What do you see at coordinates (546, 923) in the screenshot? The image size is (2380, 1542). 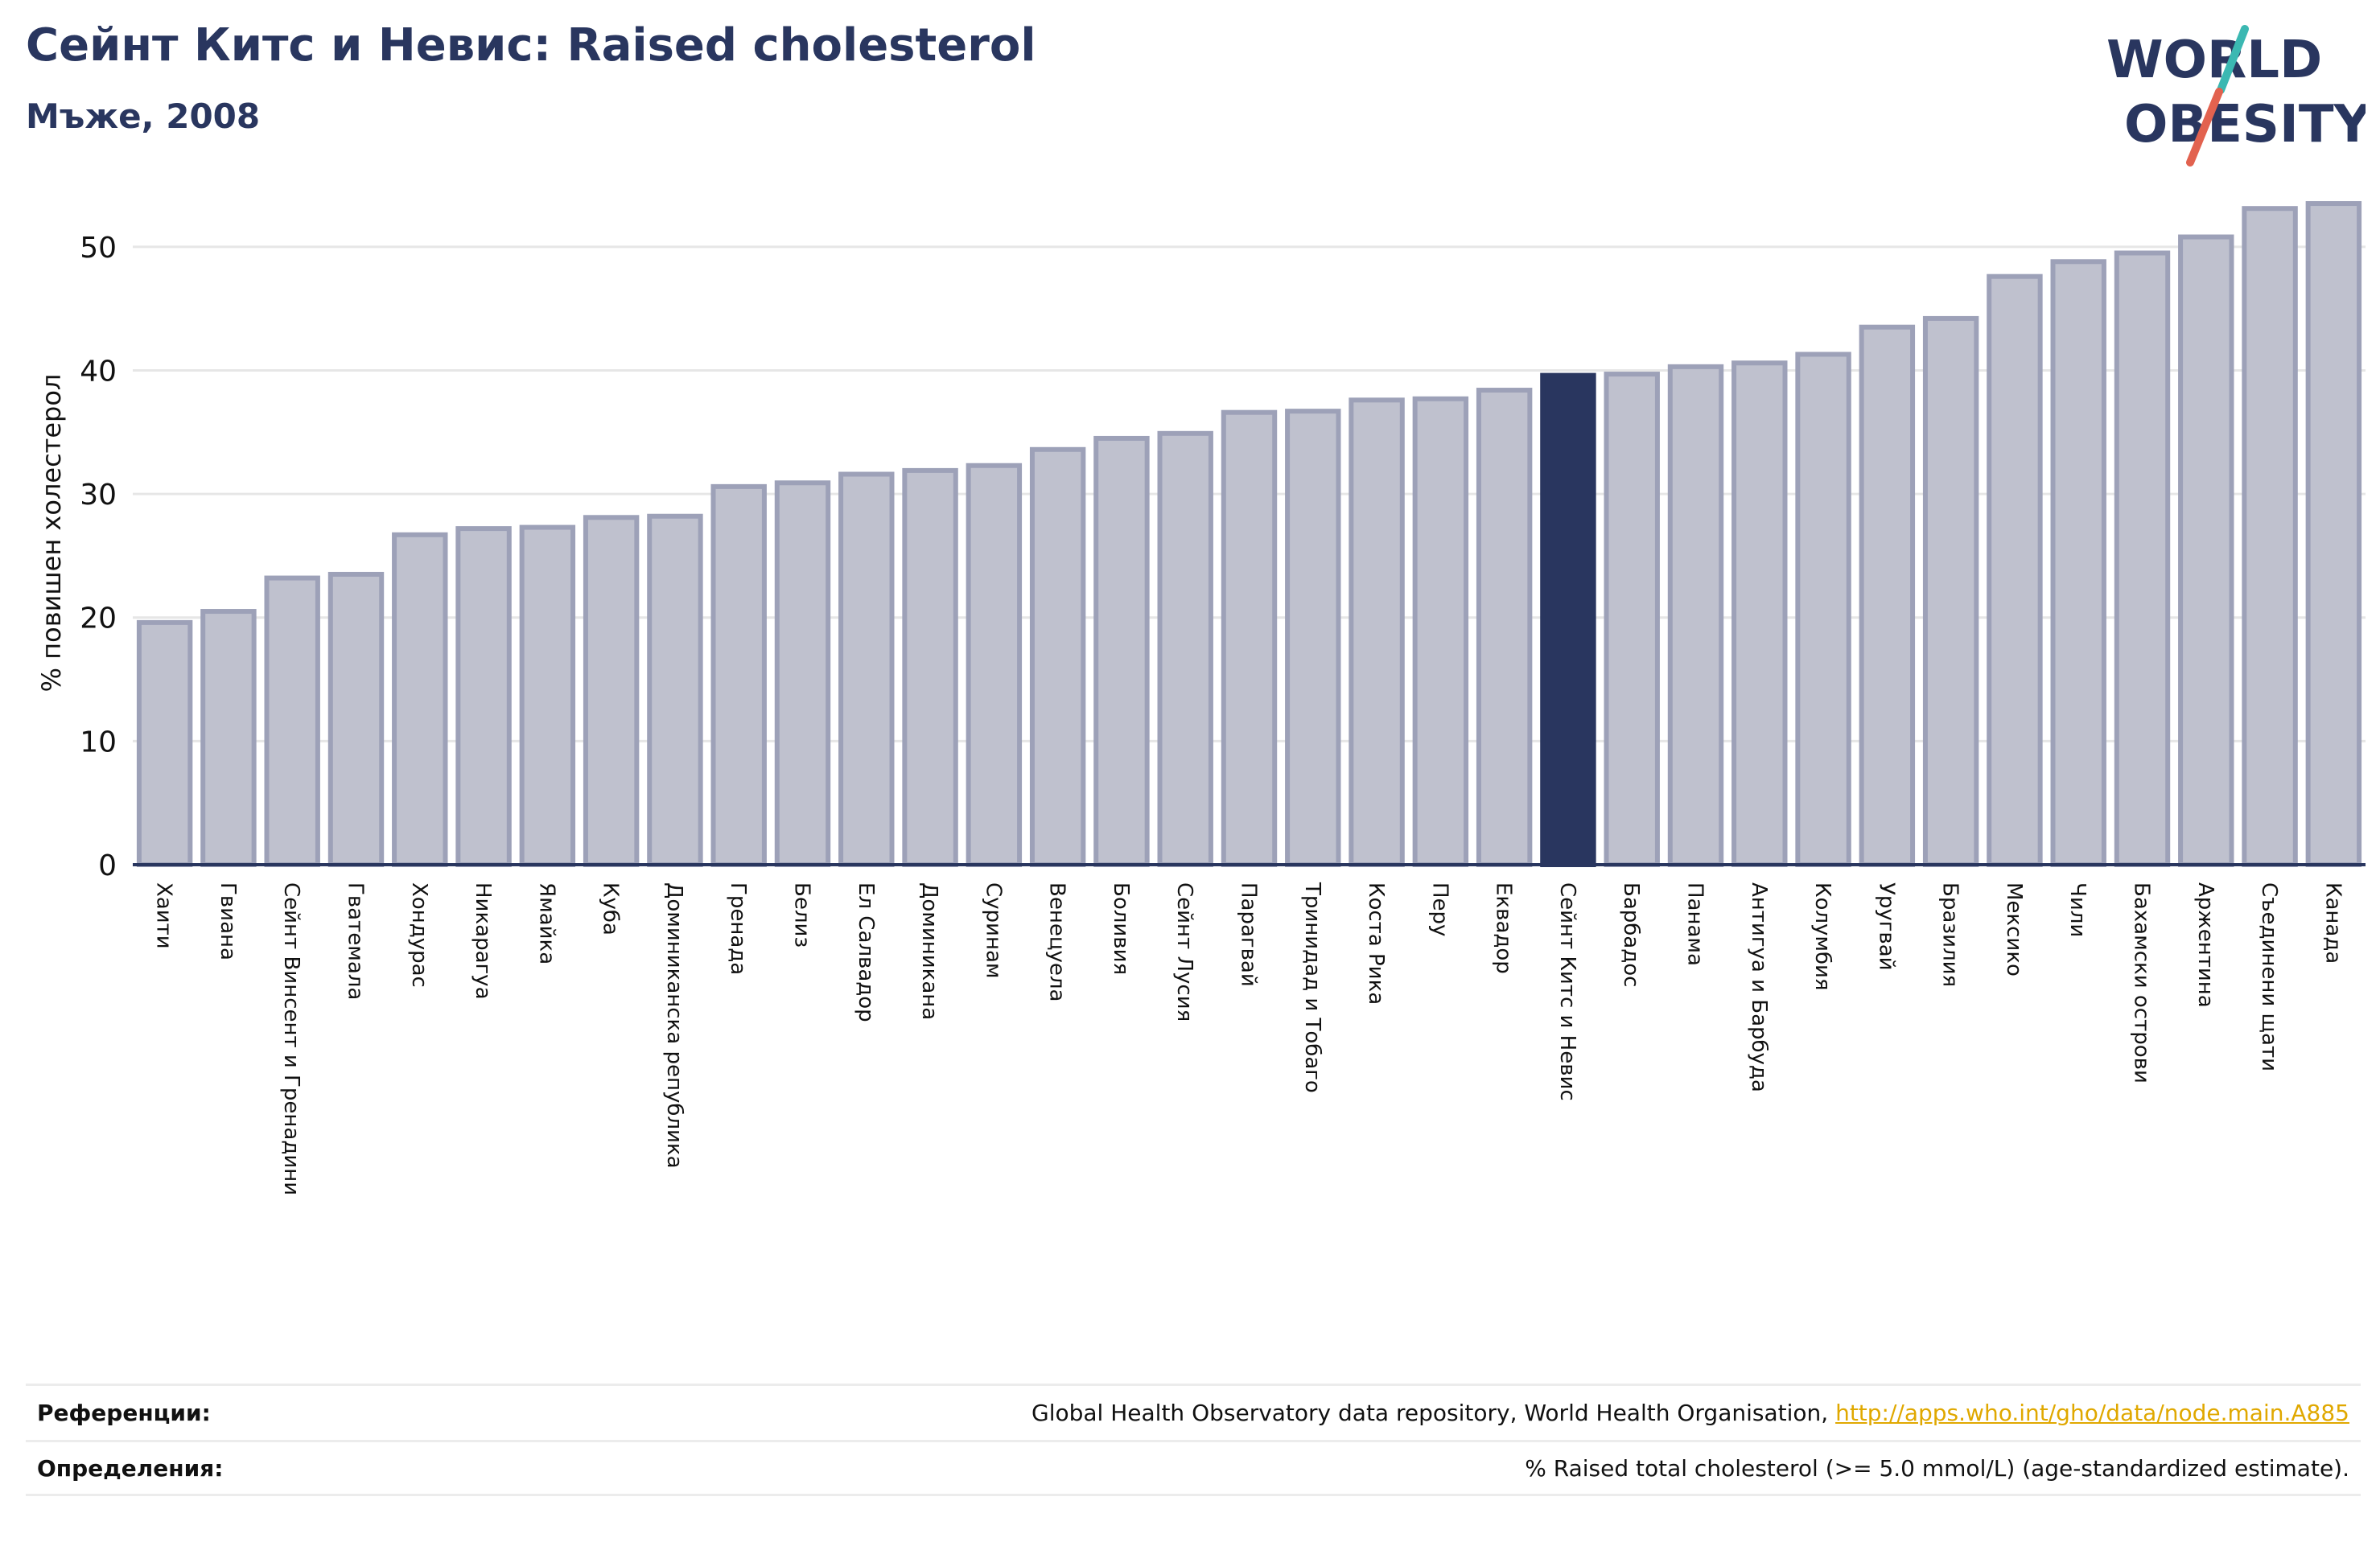 I see `x-tick-label: Ямайка` at bounding box center [546, 923].